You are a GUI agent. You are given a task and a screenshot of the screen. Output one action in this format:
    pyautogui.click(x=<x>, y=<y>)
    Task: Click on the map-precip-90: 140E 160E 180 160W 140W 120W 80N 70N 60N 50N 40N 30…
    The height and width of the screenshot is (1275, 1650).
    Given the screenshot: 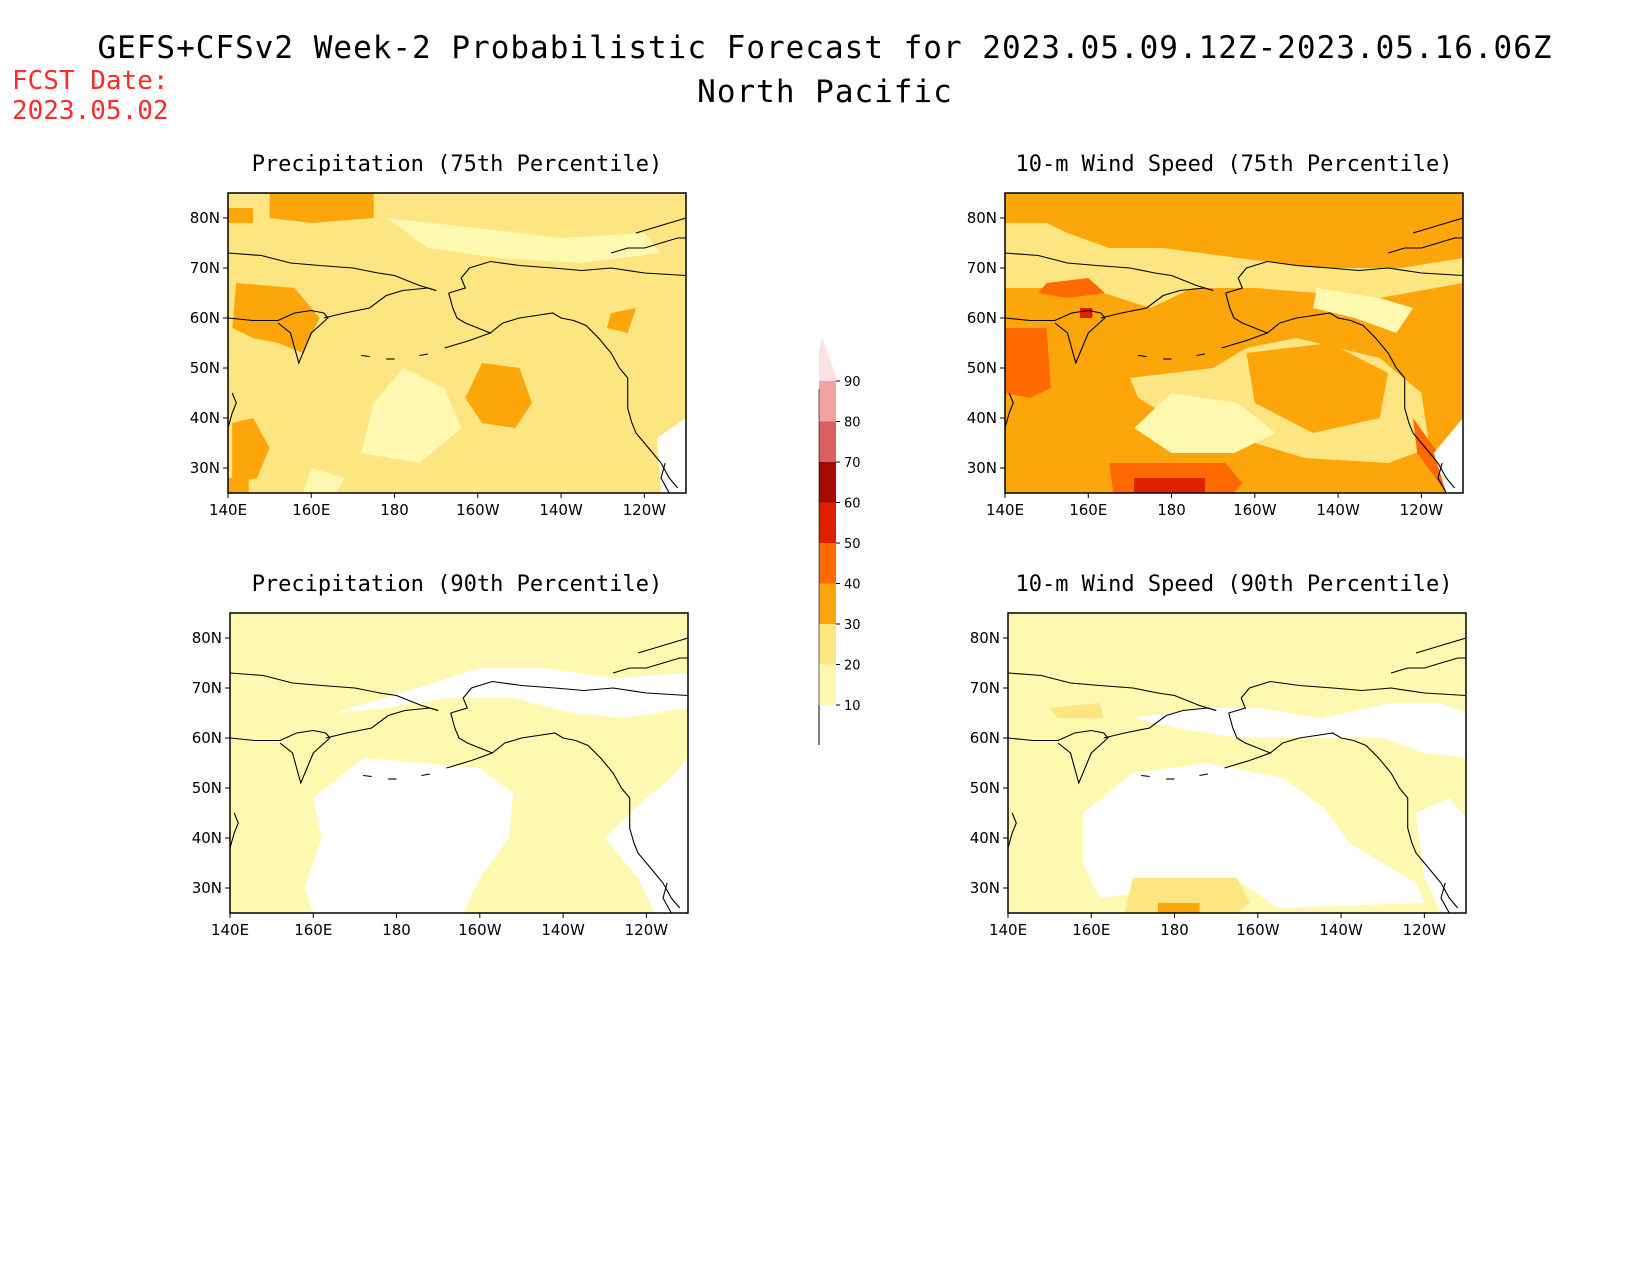 What is the action you would take?
    pyautogui.click(x=440, y=775)
    